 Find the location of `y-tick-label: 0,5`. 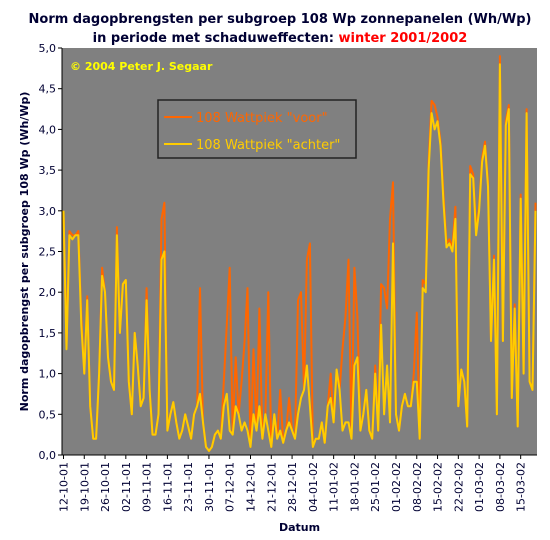

y-tick-label: 0,5 is located at coordinates (48, 414).